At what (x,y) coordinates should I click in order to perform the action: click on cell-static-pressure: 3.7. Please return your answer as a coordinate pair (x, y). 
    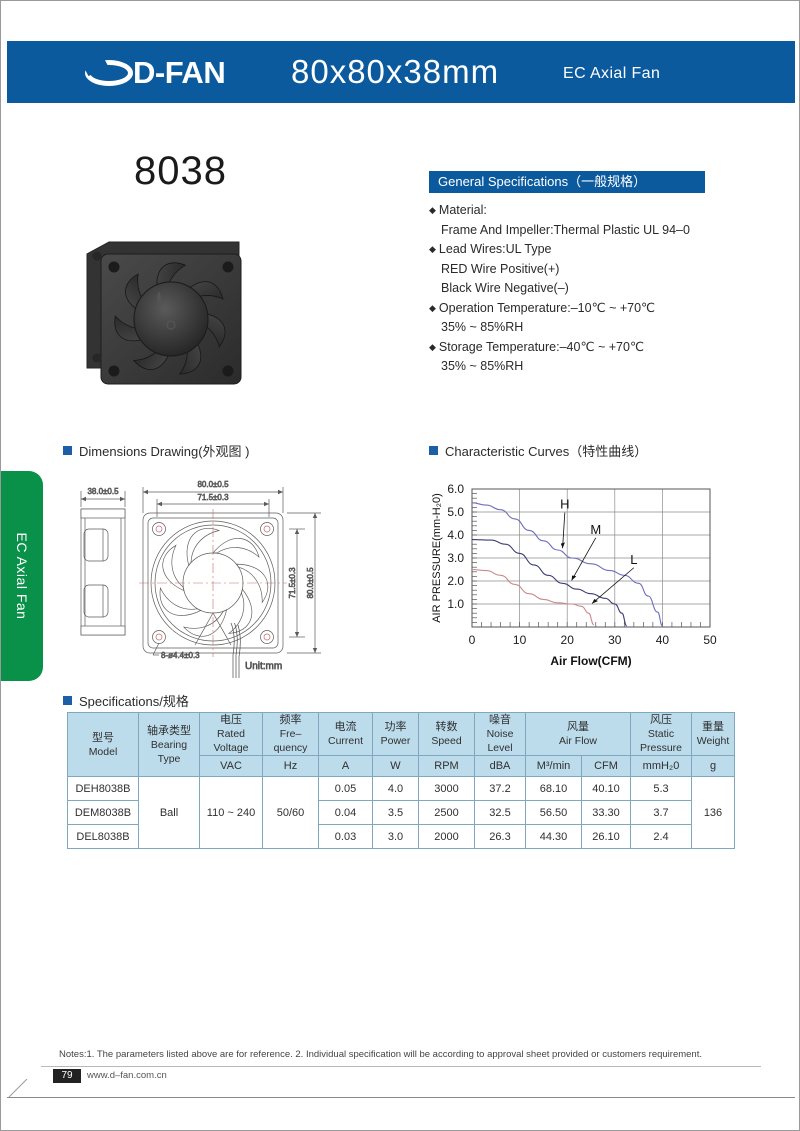
    Looking at the image, I should click on (661, 812).